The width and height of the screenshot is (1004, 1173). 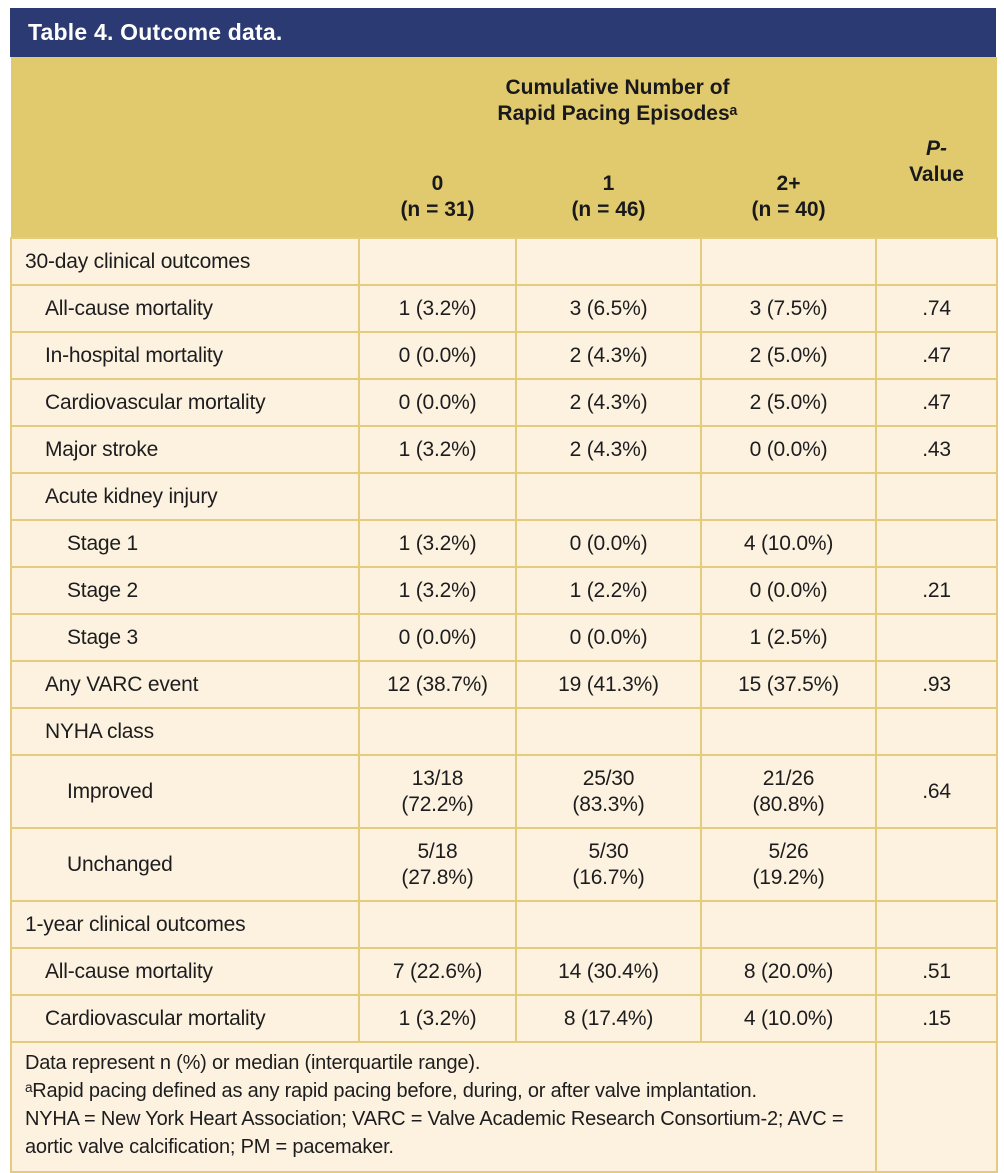 I want to click on column-header-0-episodes: 0 (n = 31), so click(x=437, y=202).